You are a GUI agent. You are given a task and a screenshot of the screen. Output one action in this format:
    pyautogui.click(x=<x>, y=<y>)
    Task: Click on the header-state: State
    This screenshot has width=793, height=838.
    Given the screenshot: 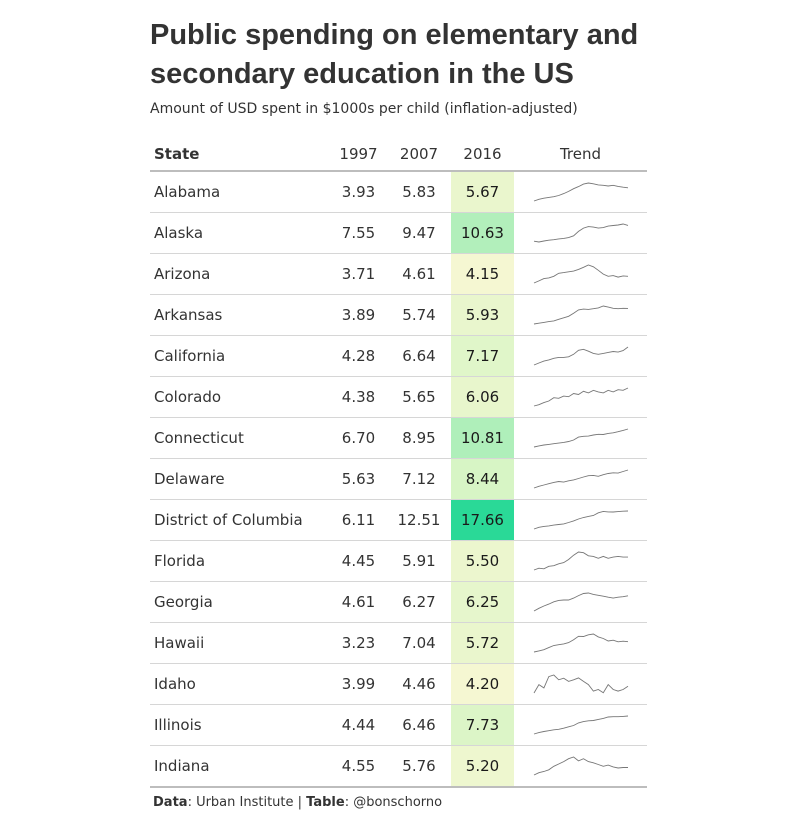 What is the action you would take?
    pyautogui.click(x=240, y=155)
    